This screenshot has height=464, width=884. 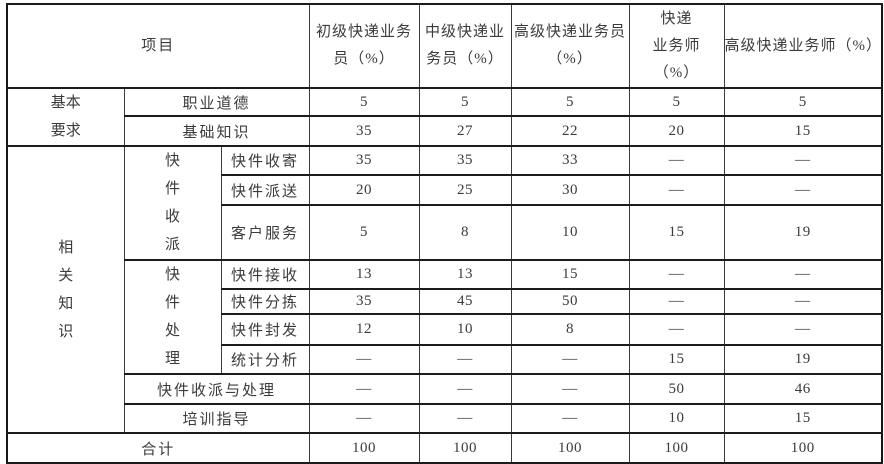 I want to click on row-label-kehu-fuwu: 客户服务, so click(x=265, y=232).